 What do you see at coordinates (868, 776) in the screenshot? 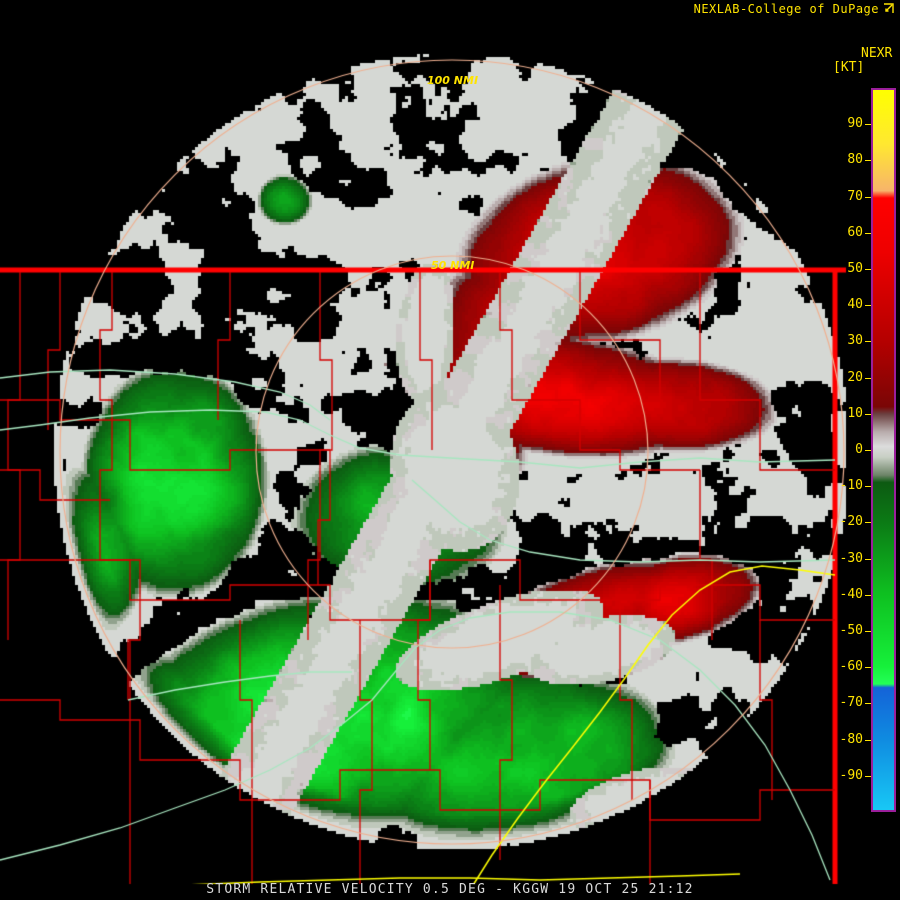
I see `colorbar-tickmark--90` at bounding box center [868, 776].